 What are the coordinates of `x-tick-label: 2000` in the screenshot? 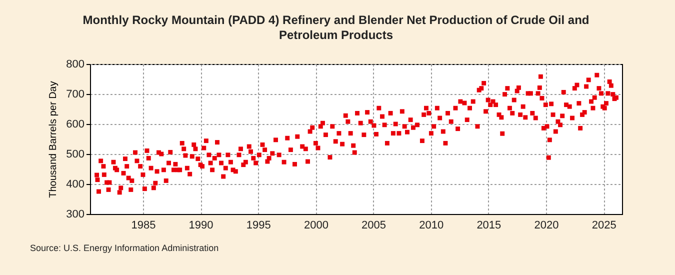 It's located at (316, 226).